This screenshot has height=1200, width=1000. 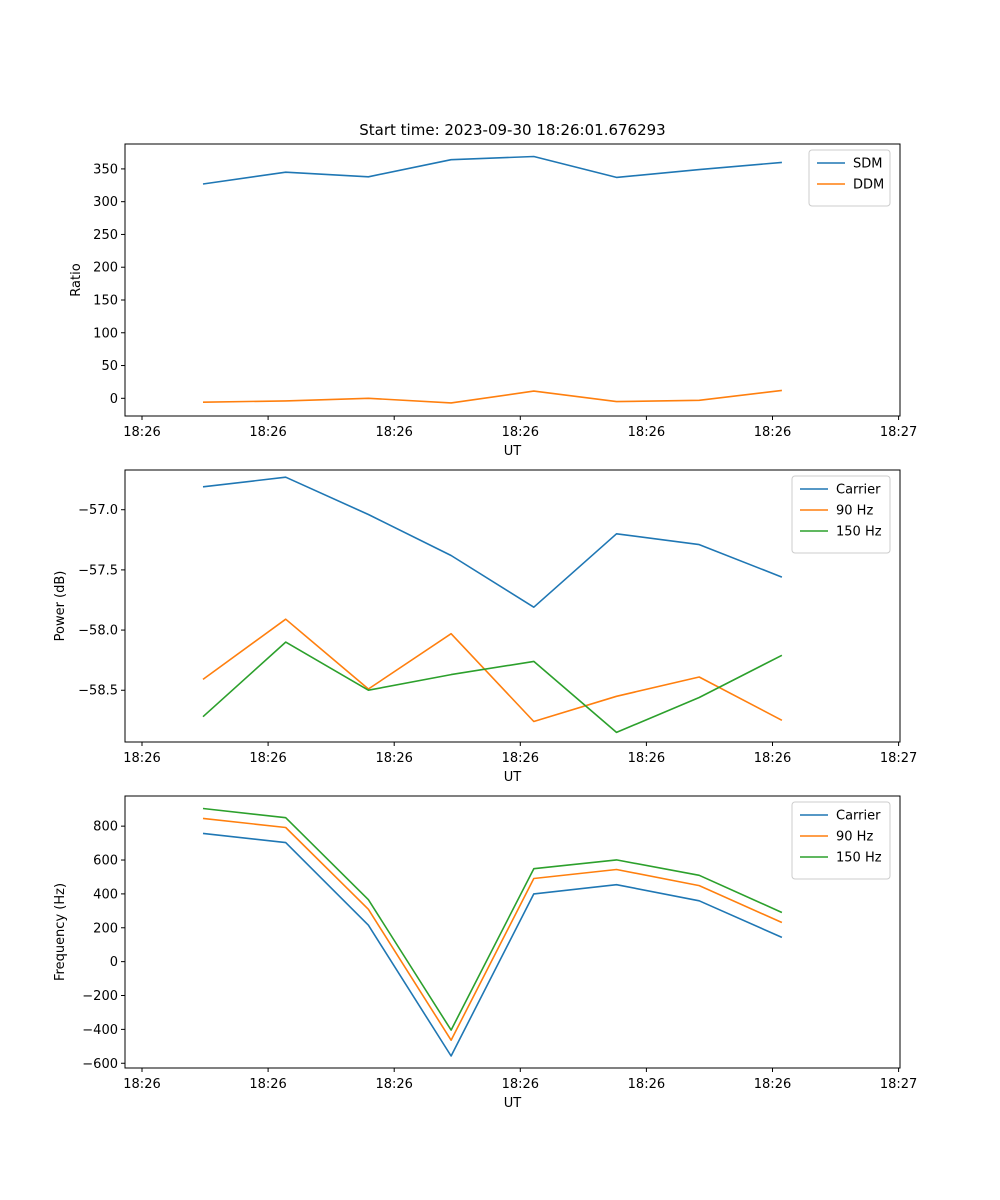 I want to click on y-tick-label: 100, so click(x=105, y=333).